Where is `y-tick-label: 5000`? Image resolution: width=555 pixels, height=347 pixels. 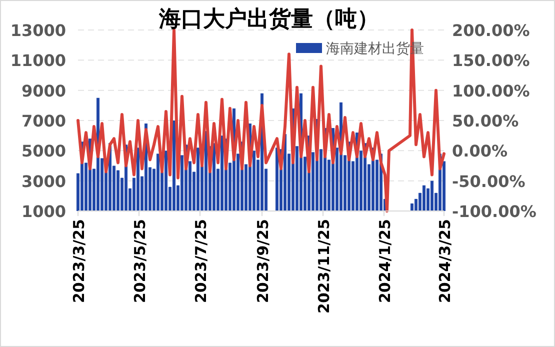
y-tick-label: 5000 is located at coordinates (43, 151).